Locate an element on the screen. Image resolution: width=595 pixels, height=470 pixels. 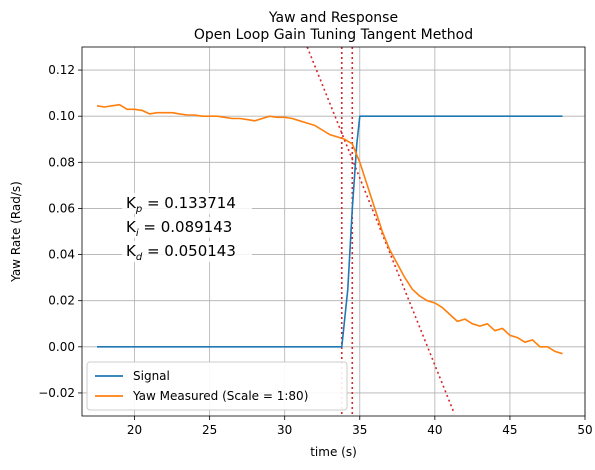
legend-label: Signal is located at coordinates (151, 376).